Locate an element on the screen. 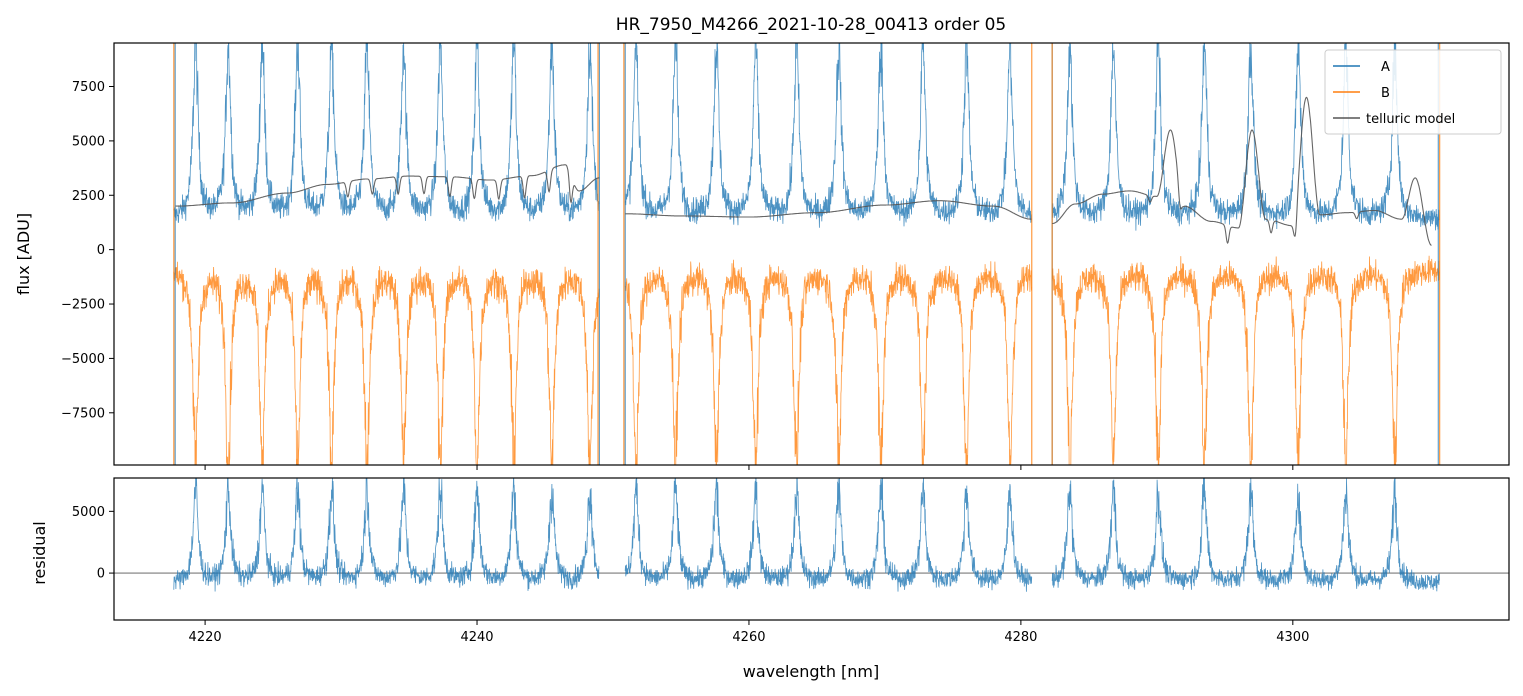 This screenshot has height=696, width=1523. main-y-tick-label: 0 is located at coordinates (101, 250).